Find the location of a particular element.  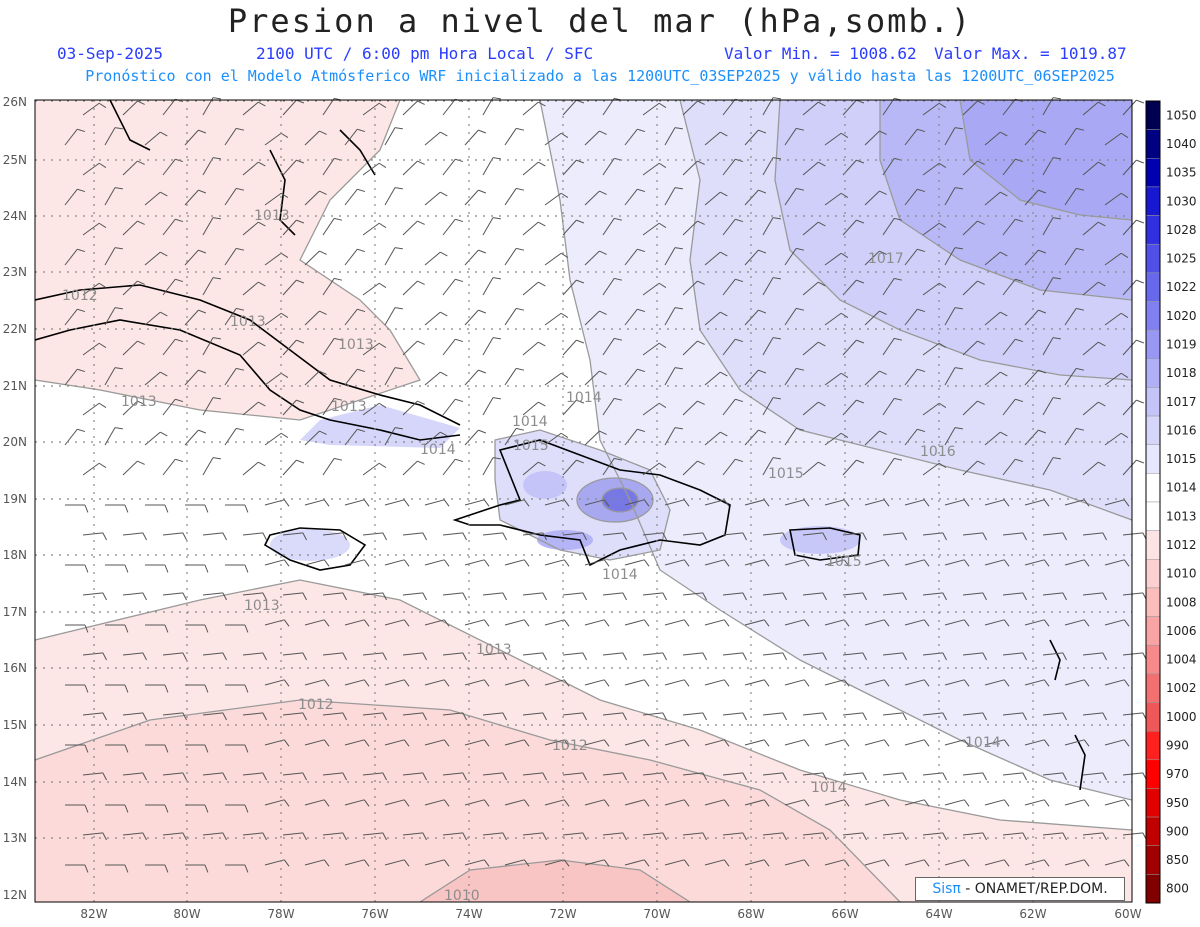

max-value: Valor Max. = 1019.87 is located at coordinates (1030, 53).